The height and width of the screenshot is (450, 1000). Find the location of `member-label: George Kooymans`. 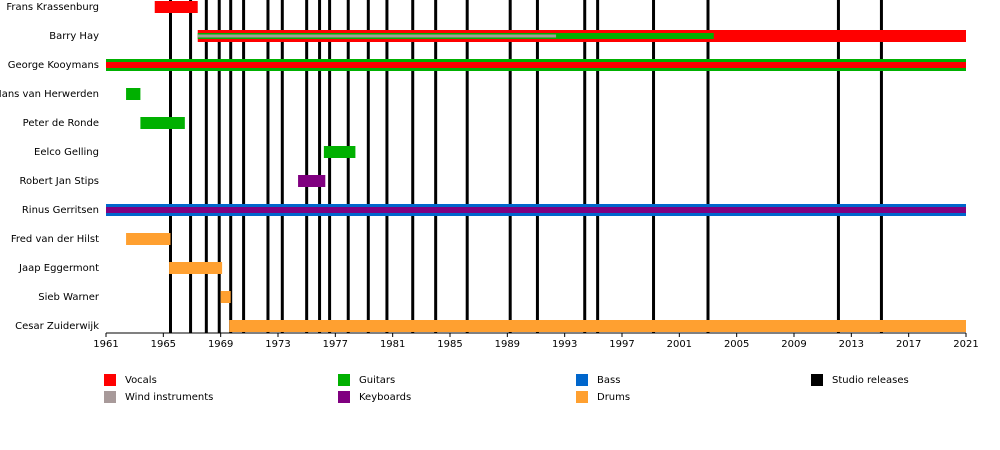

member-label: George Kooymans is located at coordinates (53, 65).